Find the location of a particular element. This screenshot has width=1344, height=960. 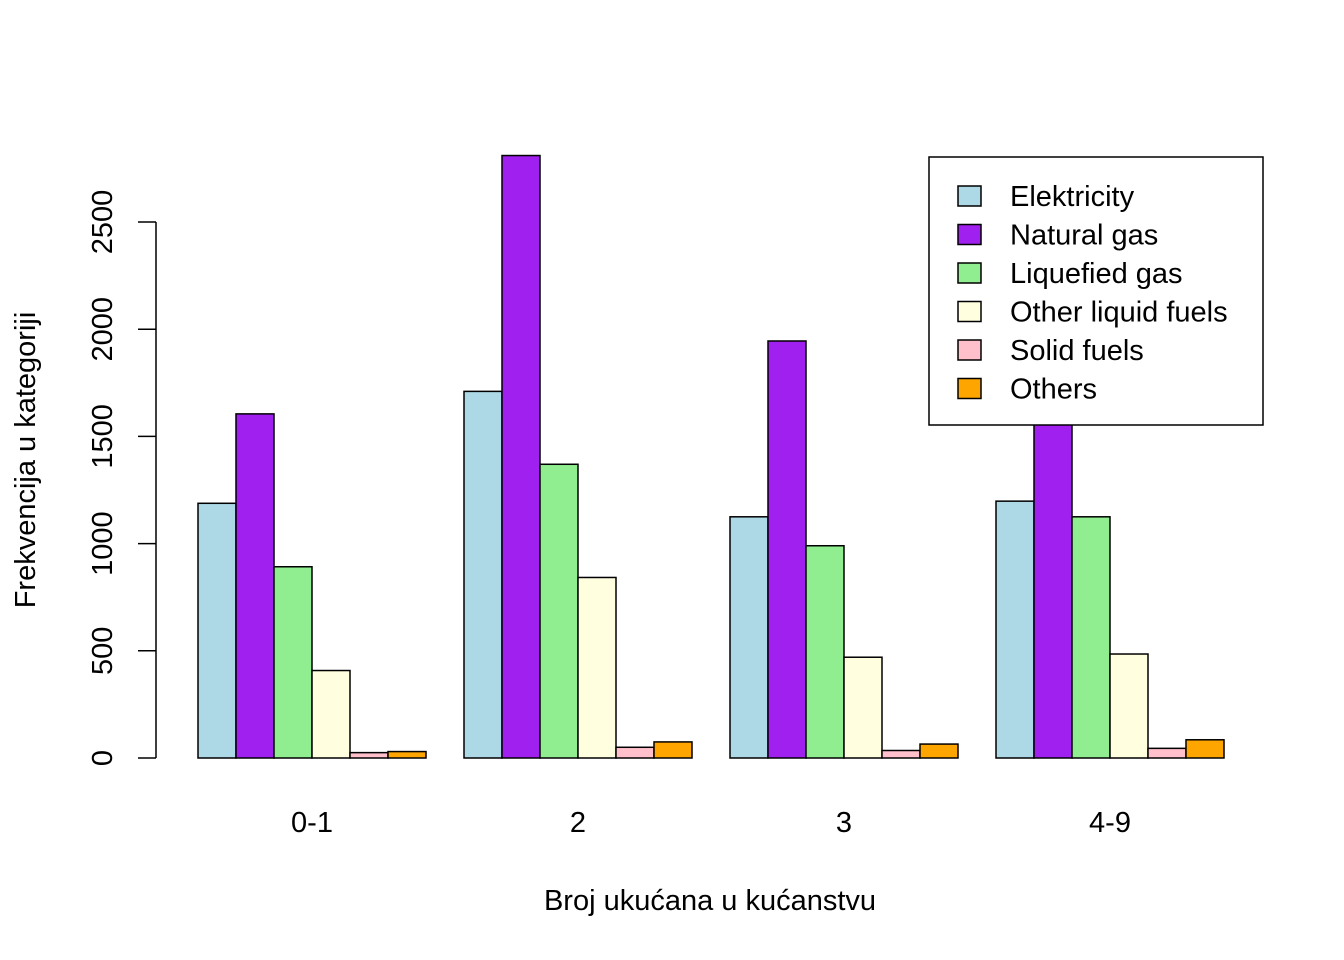

y-tick-label: 1000 is located at coordinates (103, 543).